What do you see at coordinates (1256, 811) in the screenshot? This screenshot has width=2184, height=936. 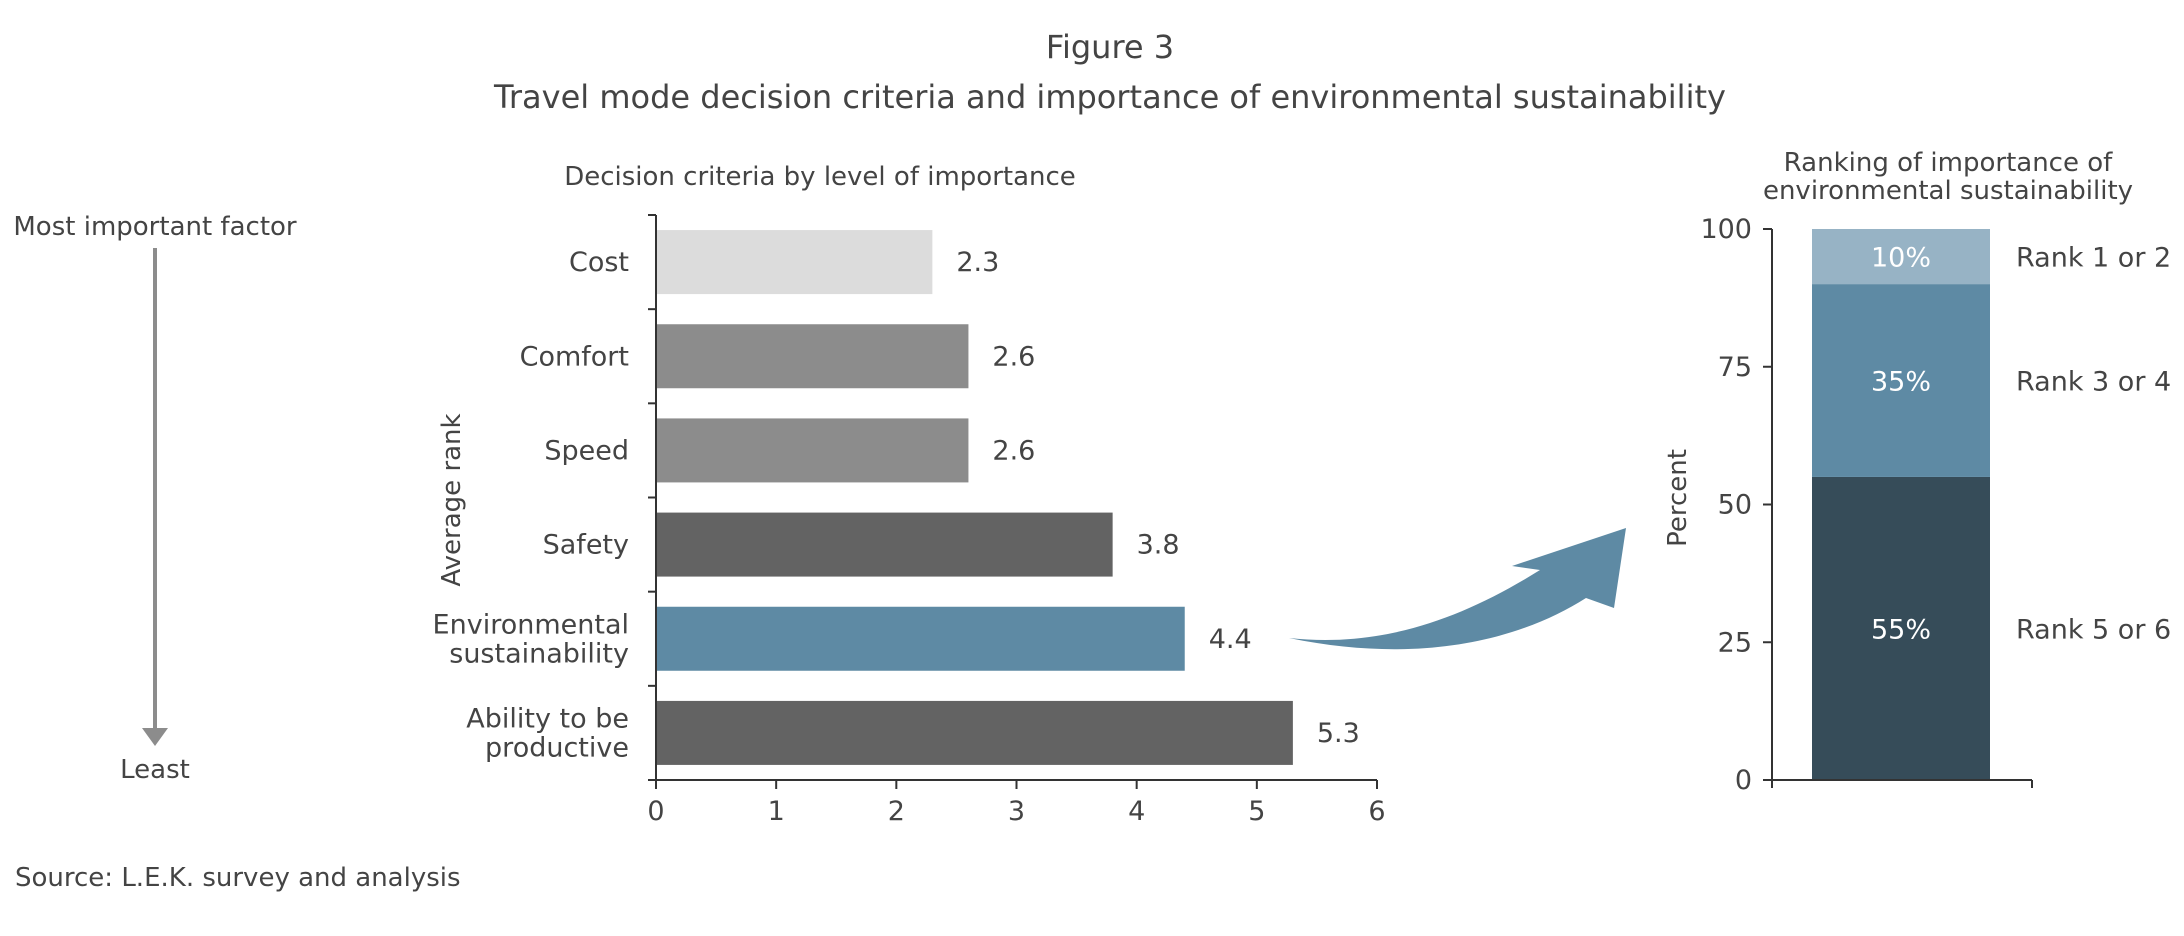 I see `x-tick-label: 5` at bounding box center [1256, 811].